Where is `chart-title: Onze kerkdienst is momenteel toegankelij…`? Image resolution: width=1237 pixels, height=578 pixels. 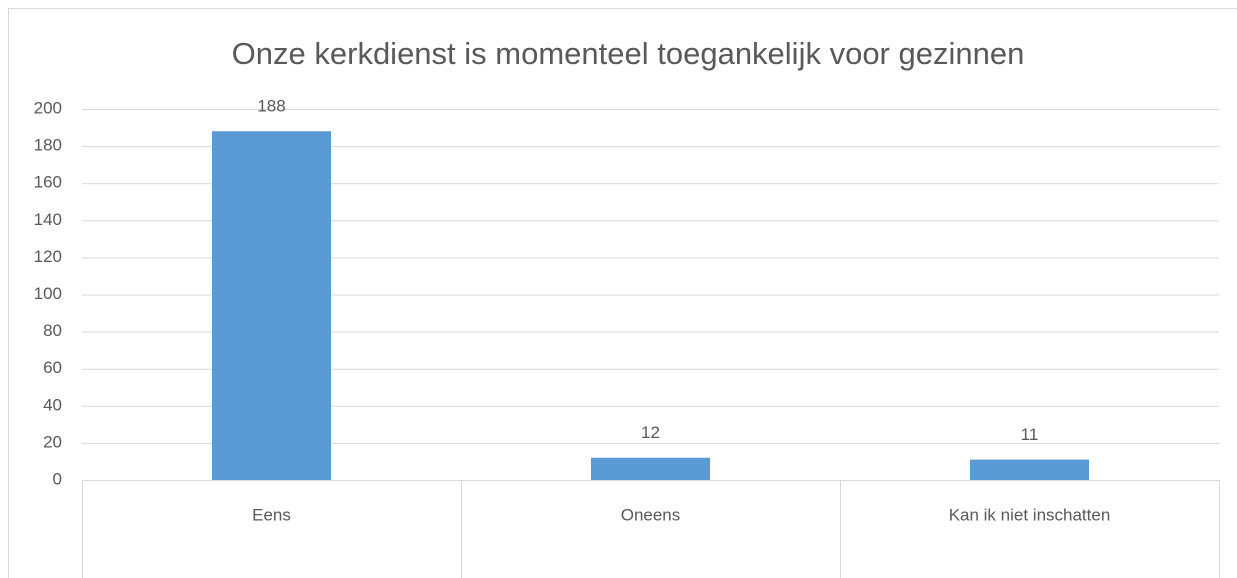 chart-title: Onze kerkdienst is momenteel toegankelij… is located at coordinates (628, 53).